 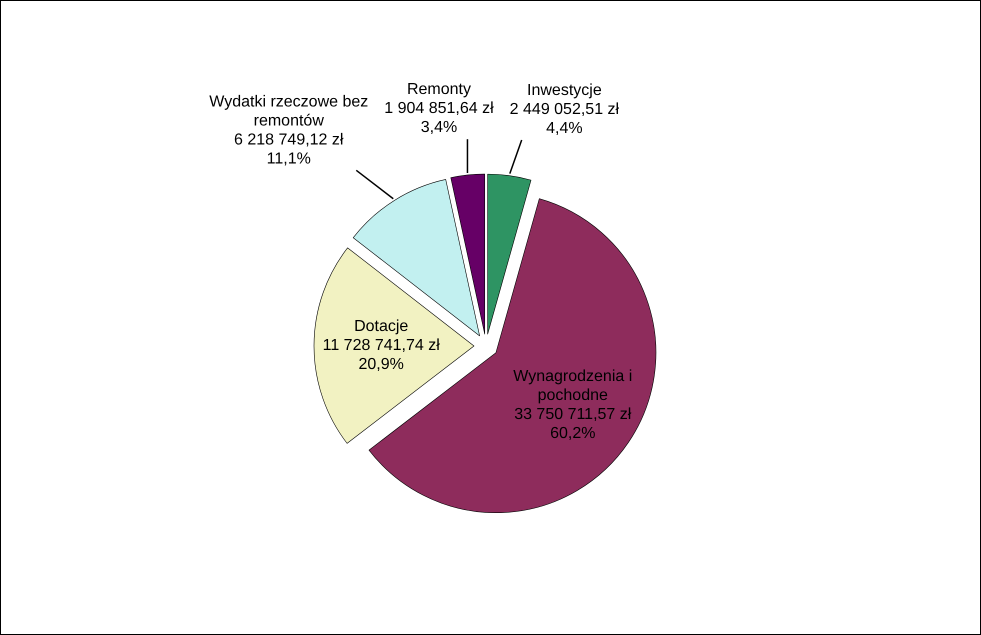 I want to click on data-label: 1 904 851,64 zł 3,4%, so click(x=439, y=118).